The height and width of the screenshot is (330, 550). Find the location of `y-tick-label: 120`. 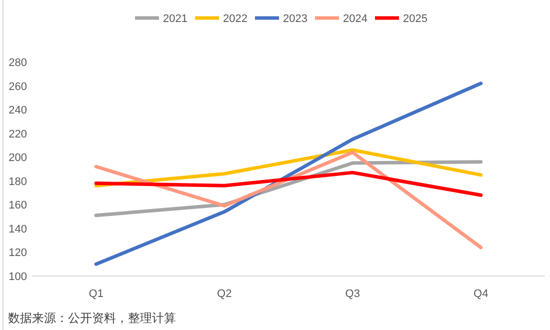

y-tick-label: 120 is located at coordinates (17, 253).